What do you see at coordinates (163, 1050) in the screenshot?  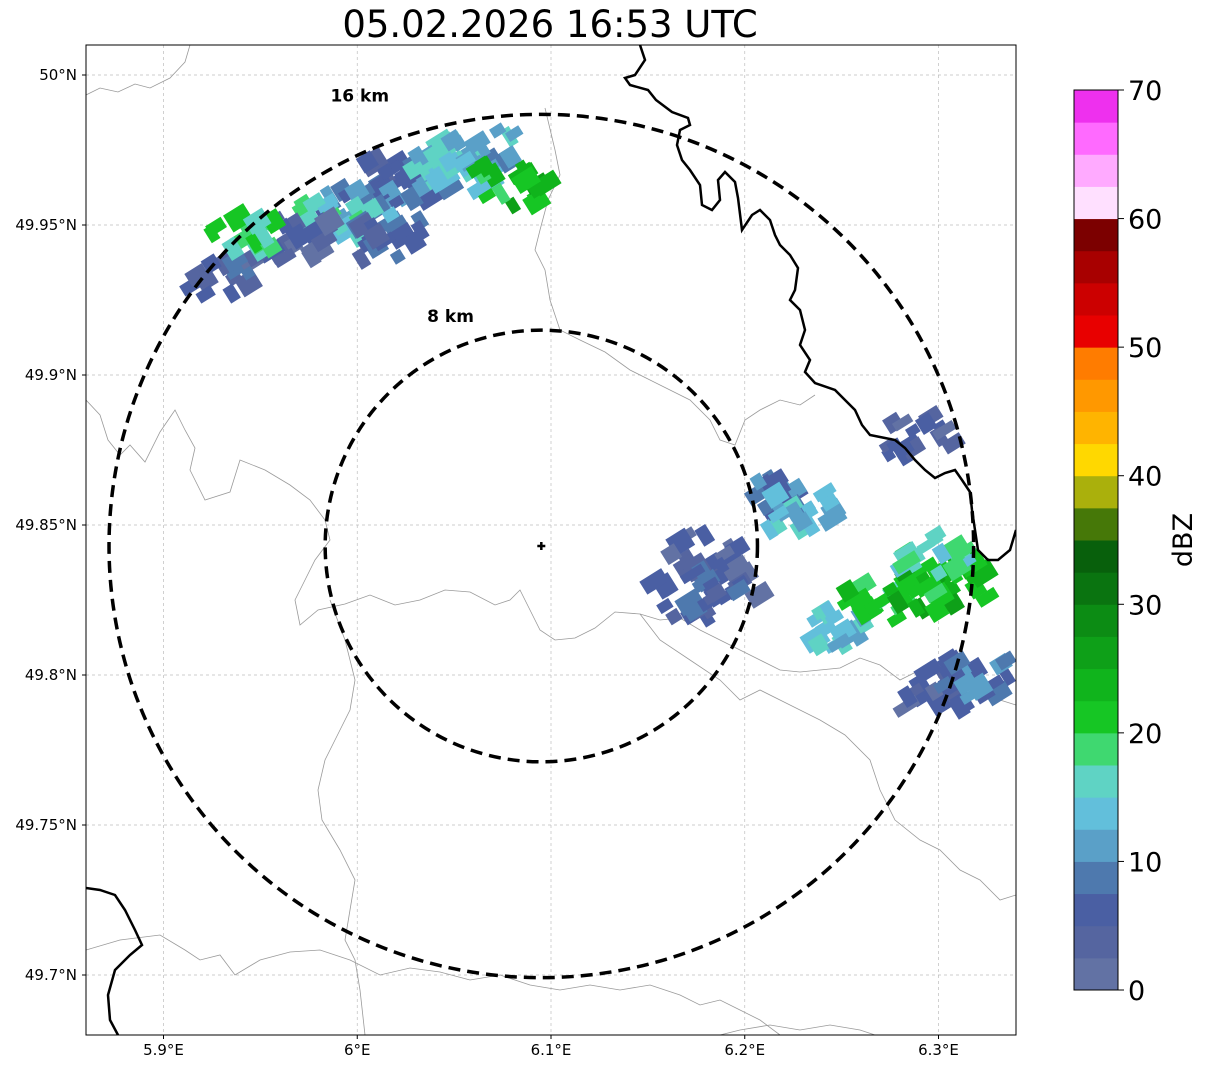 I see `lon-tick-label: 5.9°E` at bounding box center [163, 1050].